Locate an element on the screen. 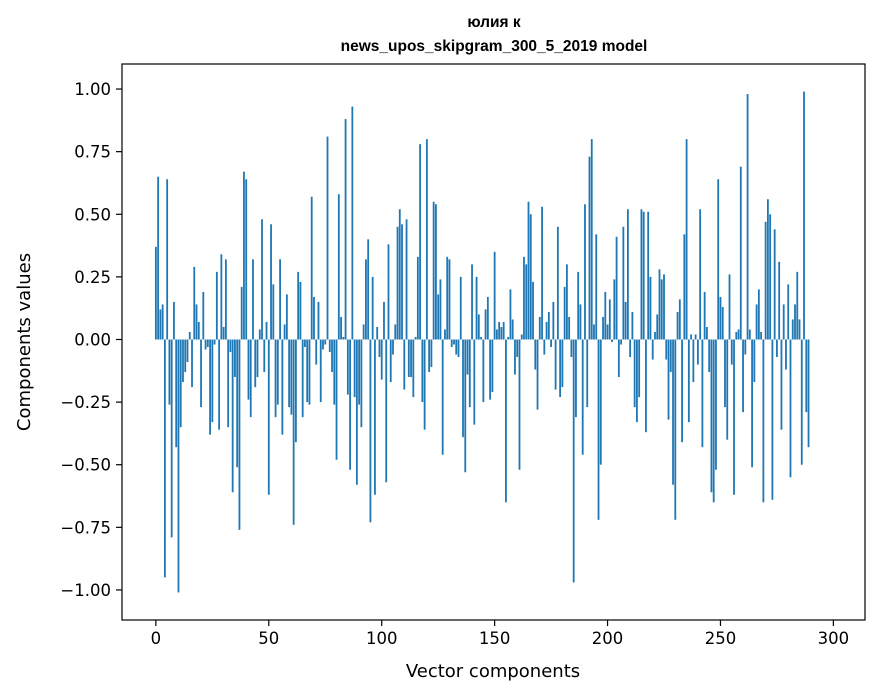  x-tick-label: 200 is located at coordinates (608, 638).